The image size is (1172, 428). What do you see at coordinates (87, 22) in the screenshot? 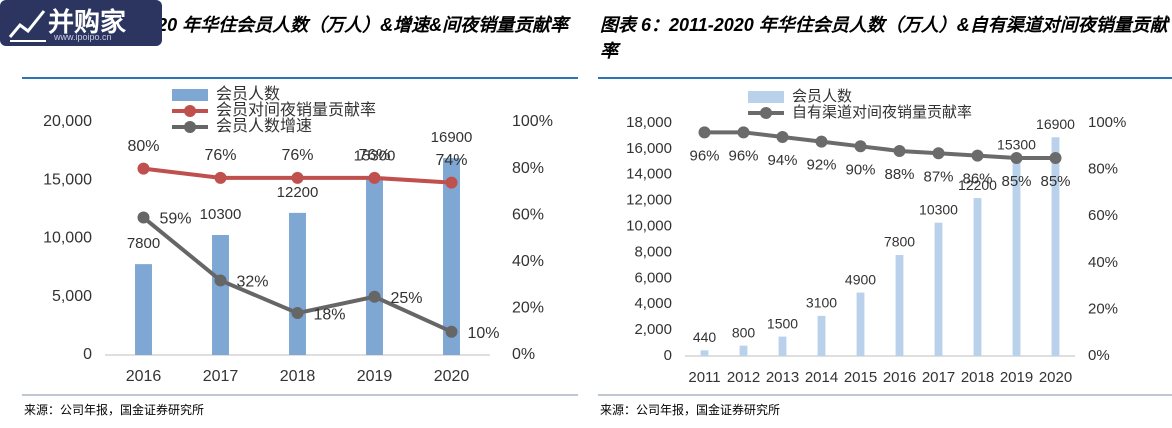
I see `watermark-name: 并购家` at bounding box center [87, 22].